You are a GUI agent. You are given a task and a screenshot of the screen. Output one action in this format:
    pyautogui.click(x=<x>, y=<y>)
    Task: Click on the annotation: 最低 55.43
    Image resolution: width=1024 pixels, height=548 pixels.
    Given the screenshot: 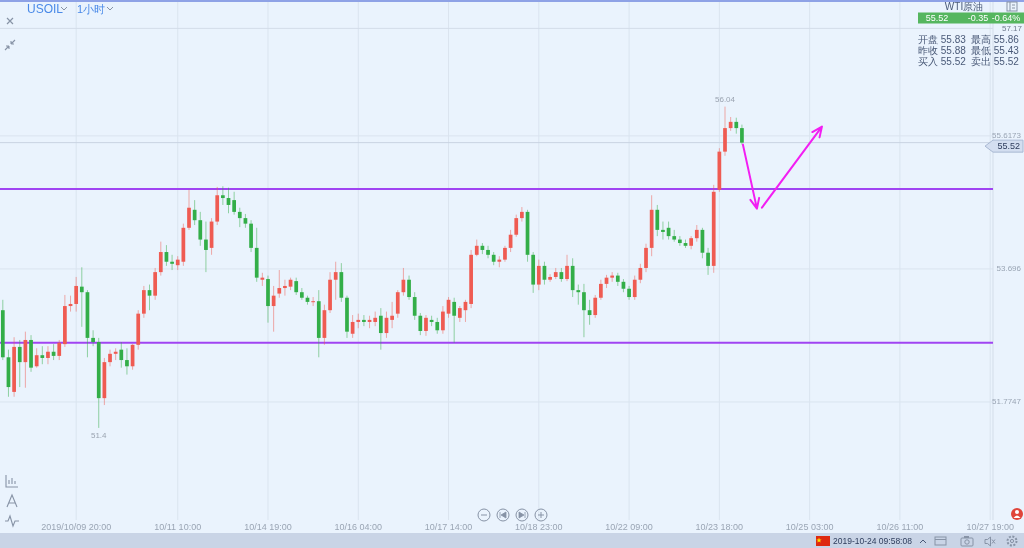 What is the action you would take?
    pyautogui.click(x=995, y=50)
    